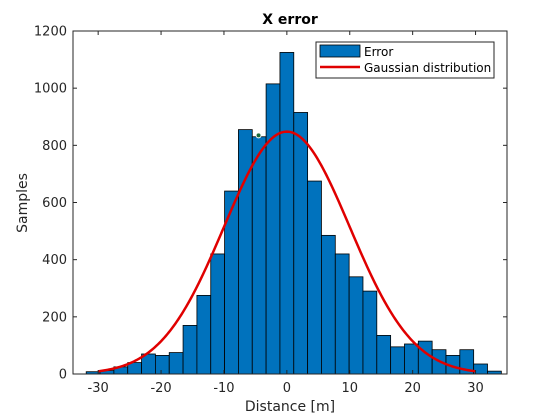 This screenshot has width=560, height=420. I want to click on legend: Error Gaussian distribution, so click(405, 60).